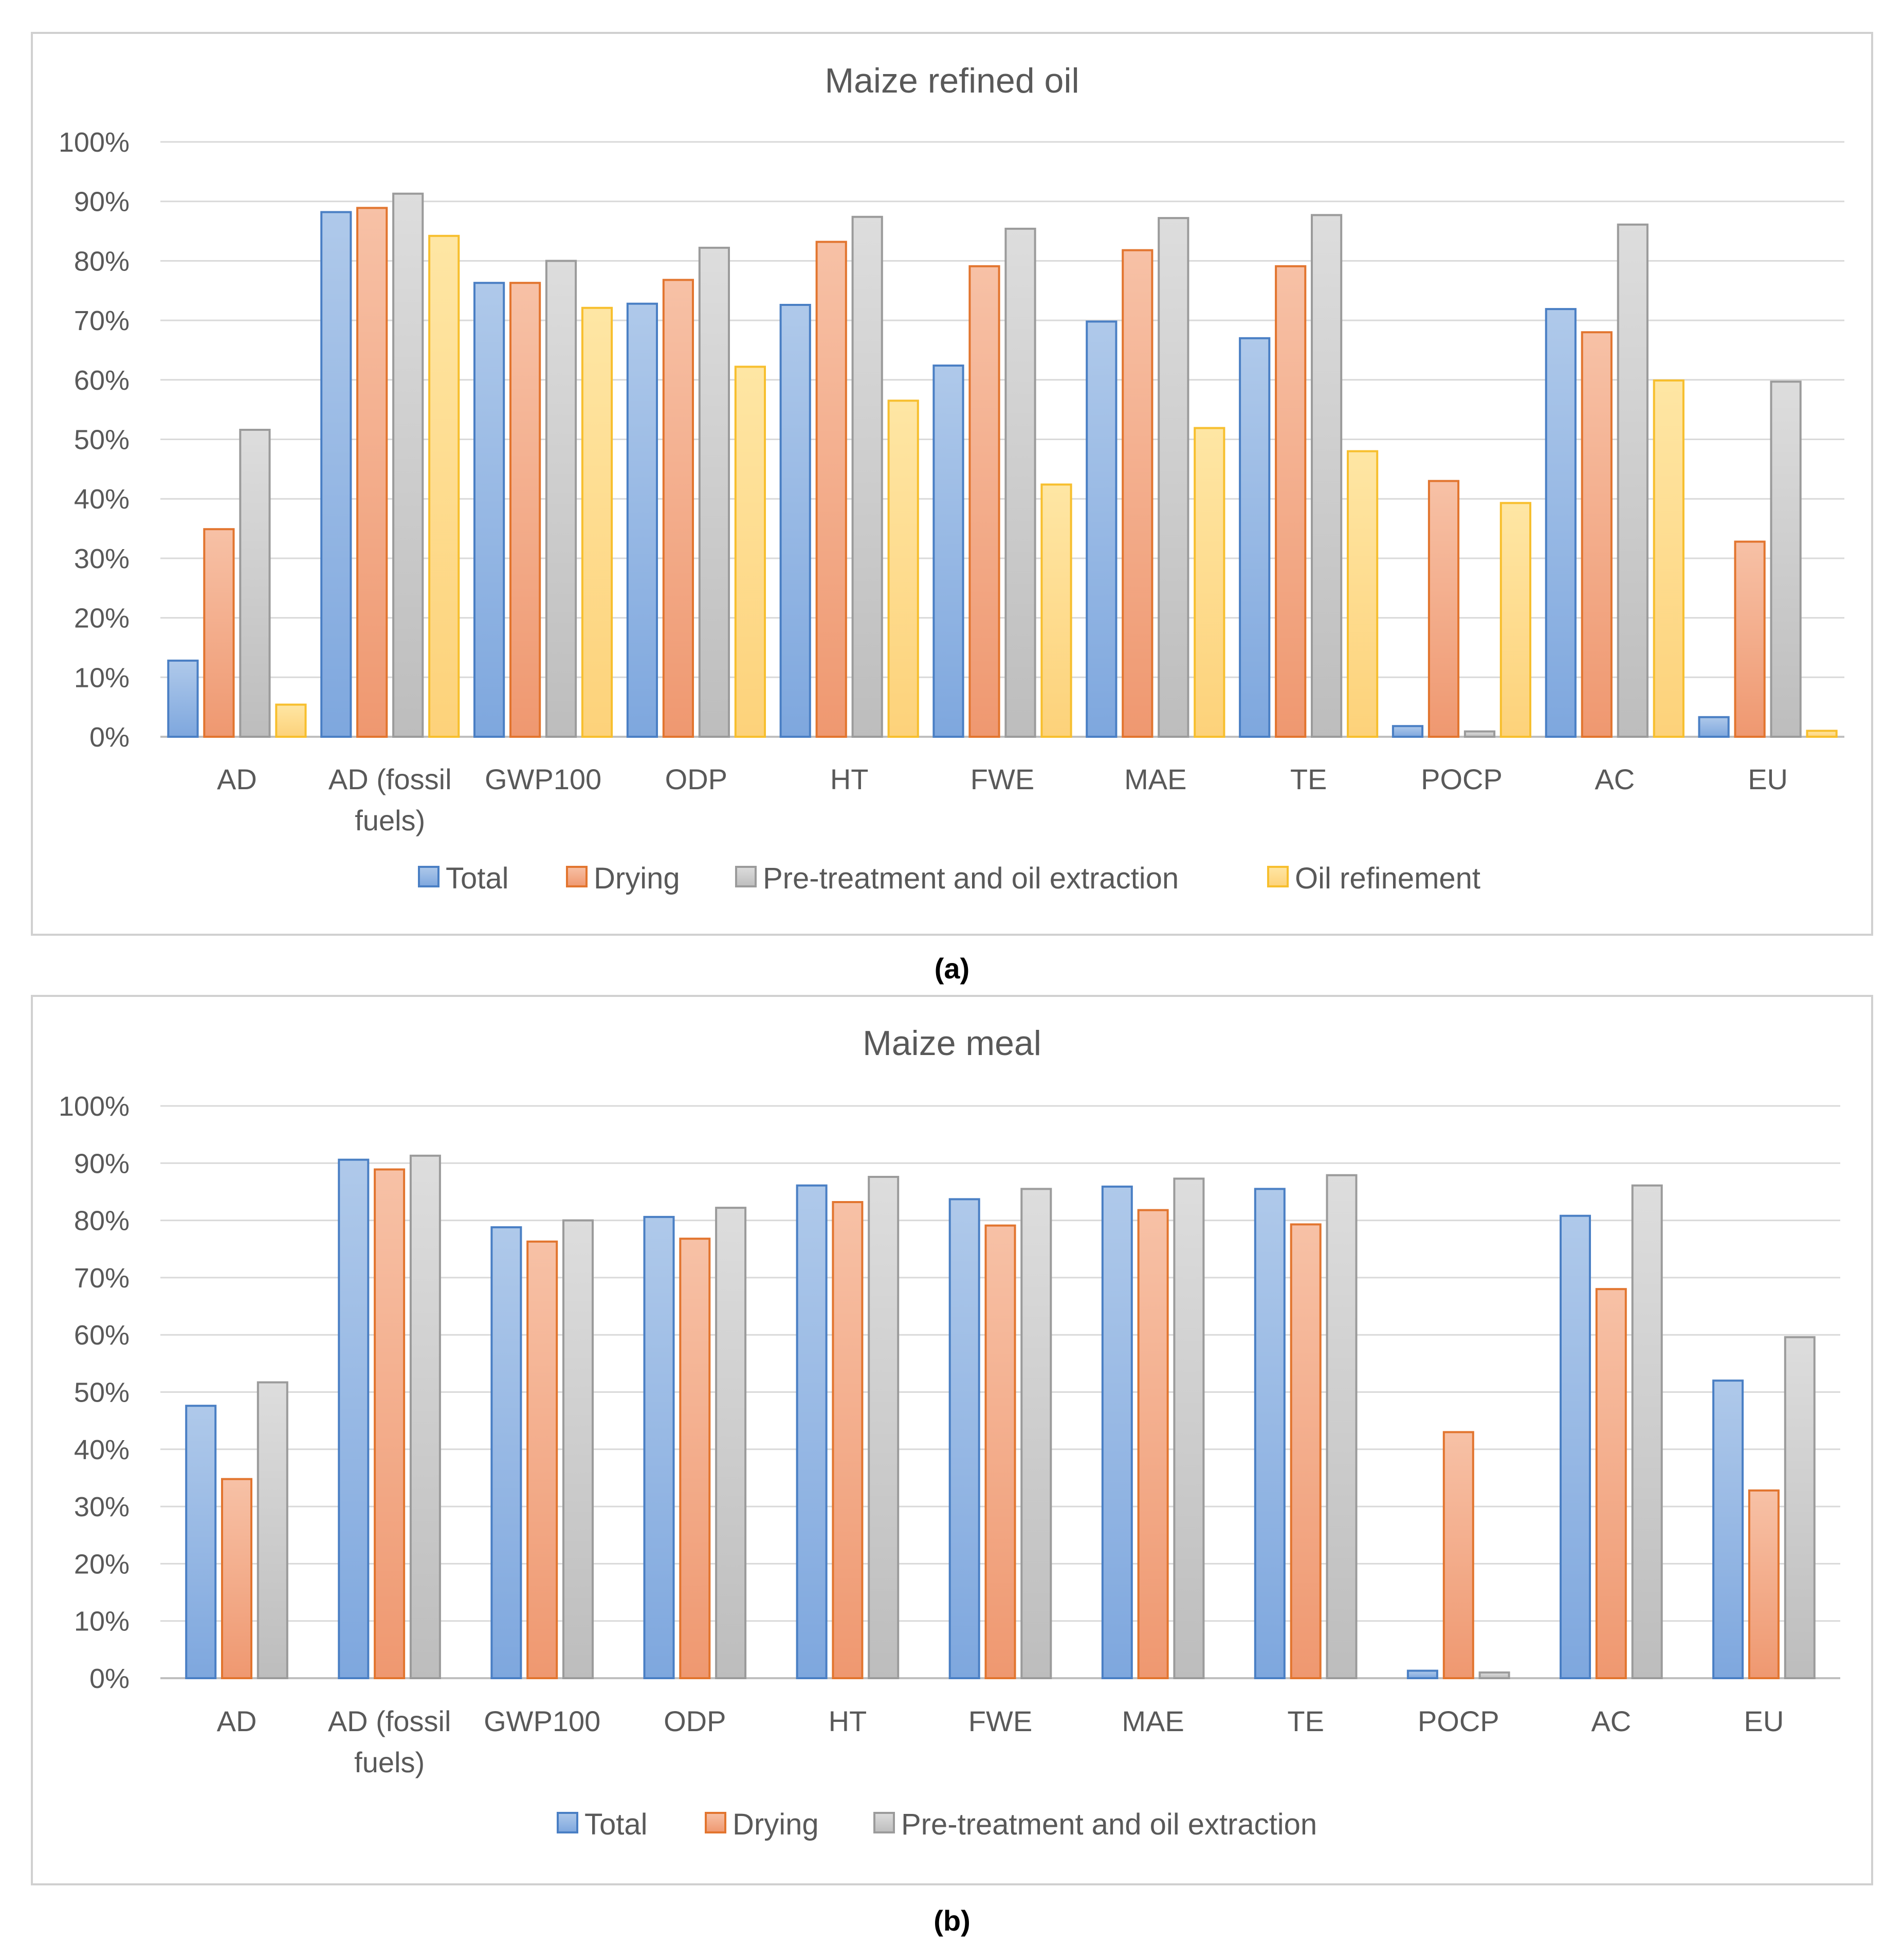  Describe the element at coordinates (731, 1443) in the screenshot. I see `bar-pre-treatment-and-oil-extraction-odp` at that location.